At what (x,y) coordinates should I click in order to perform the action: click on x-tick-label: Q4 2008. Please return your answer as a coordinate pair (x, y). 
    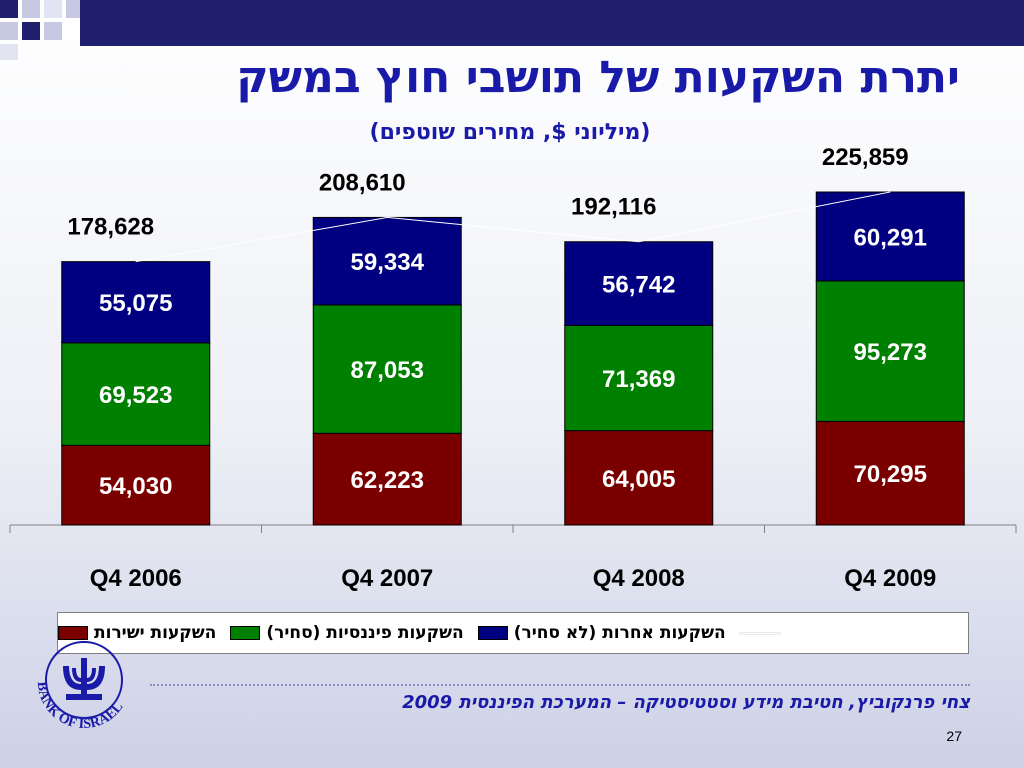
    Looking at the image, I should click on (639, 578).